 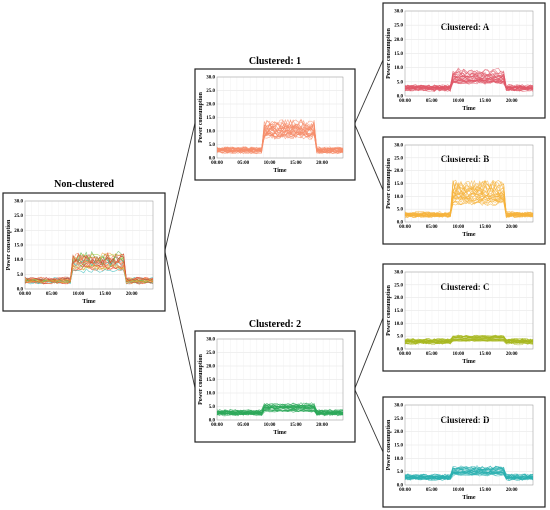 What do you see at coordinates (84, 184) in the screenshot?
I see `panel-title: Non-clustered` at bounding box center [84, 184].